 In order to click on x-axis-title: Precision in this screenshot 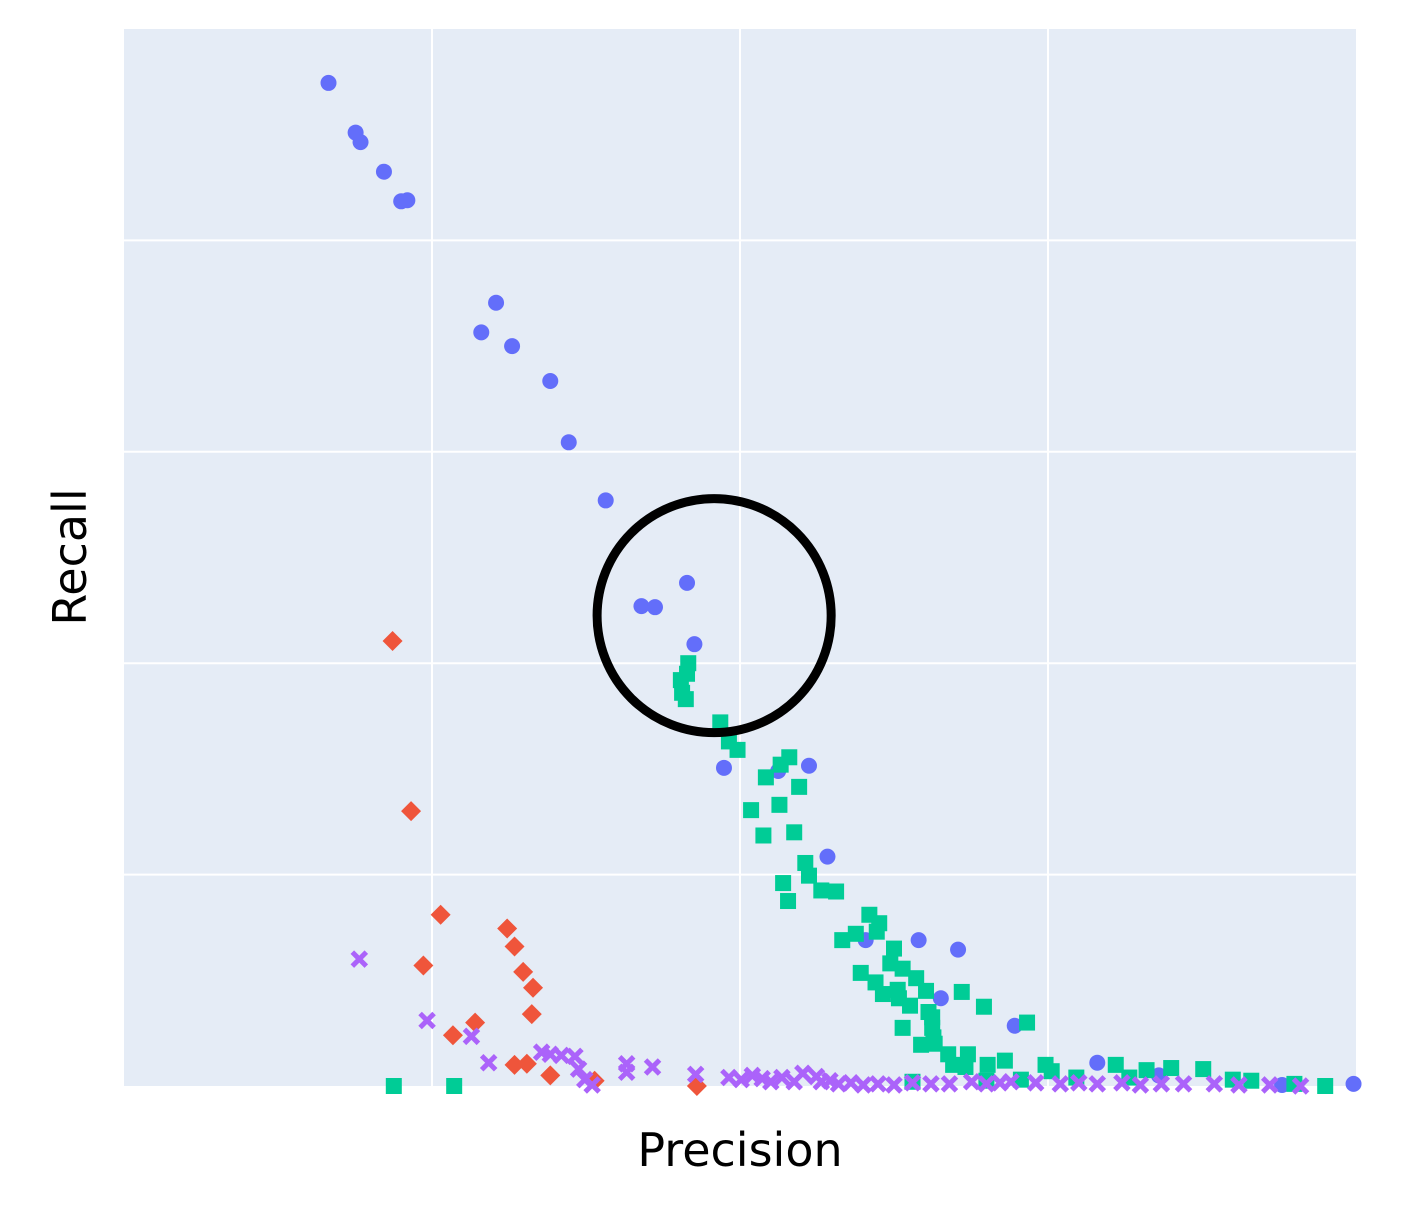, I will do `click(739, 1150)`.